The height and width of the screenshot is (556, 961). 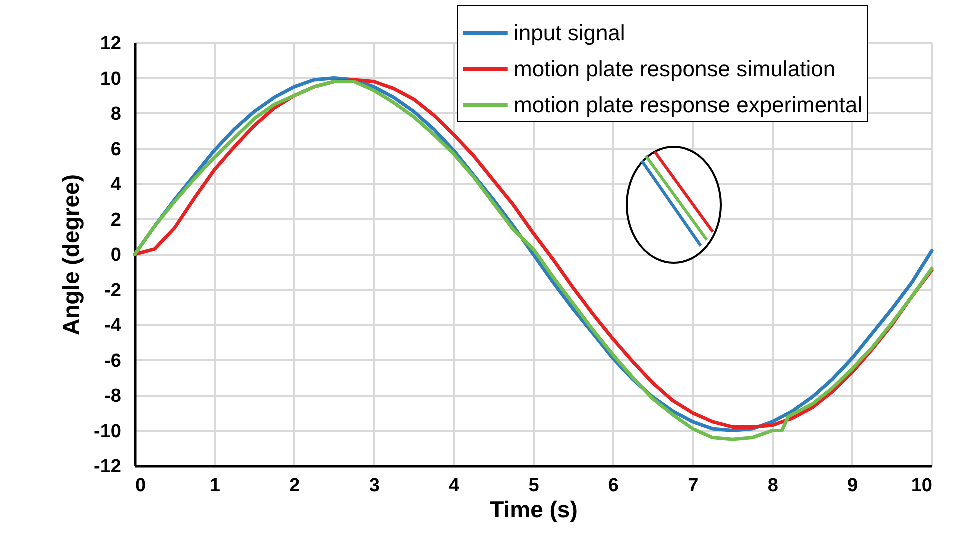 I want to click on x-tick-label: 6, so click(x=613, y=486).